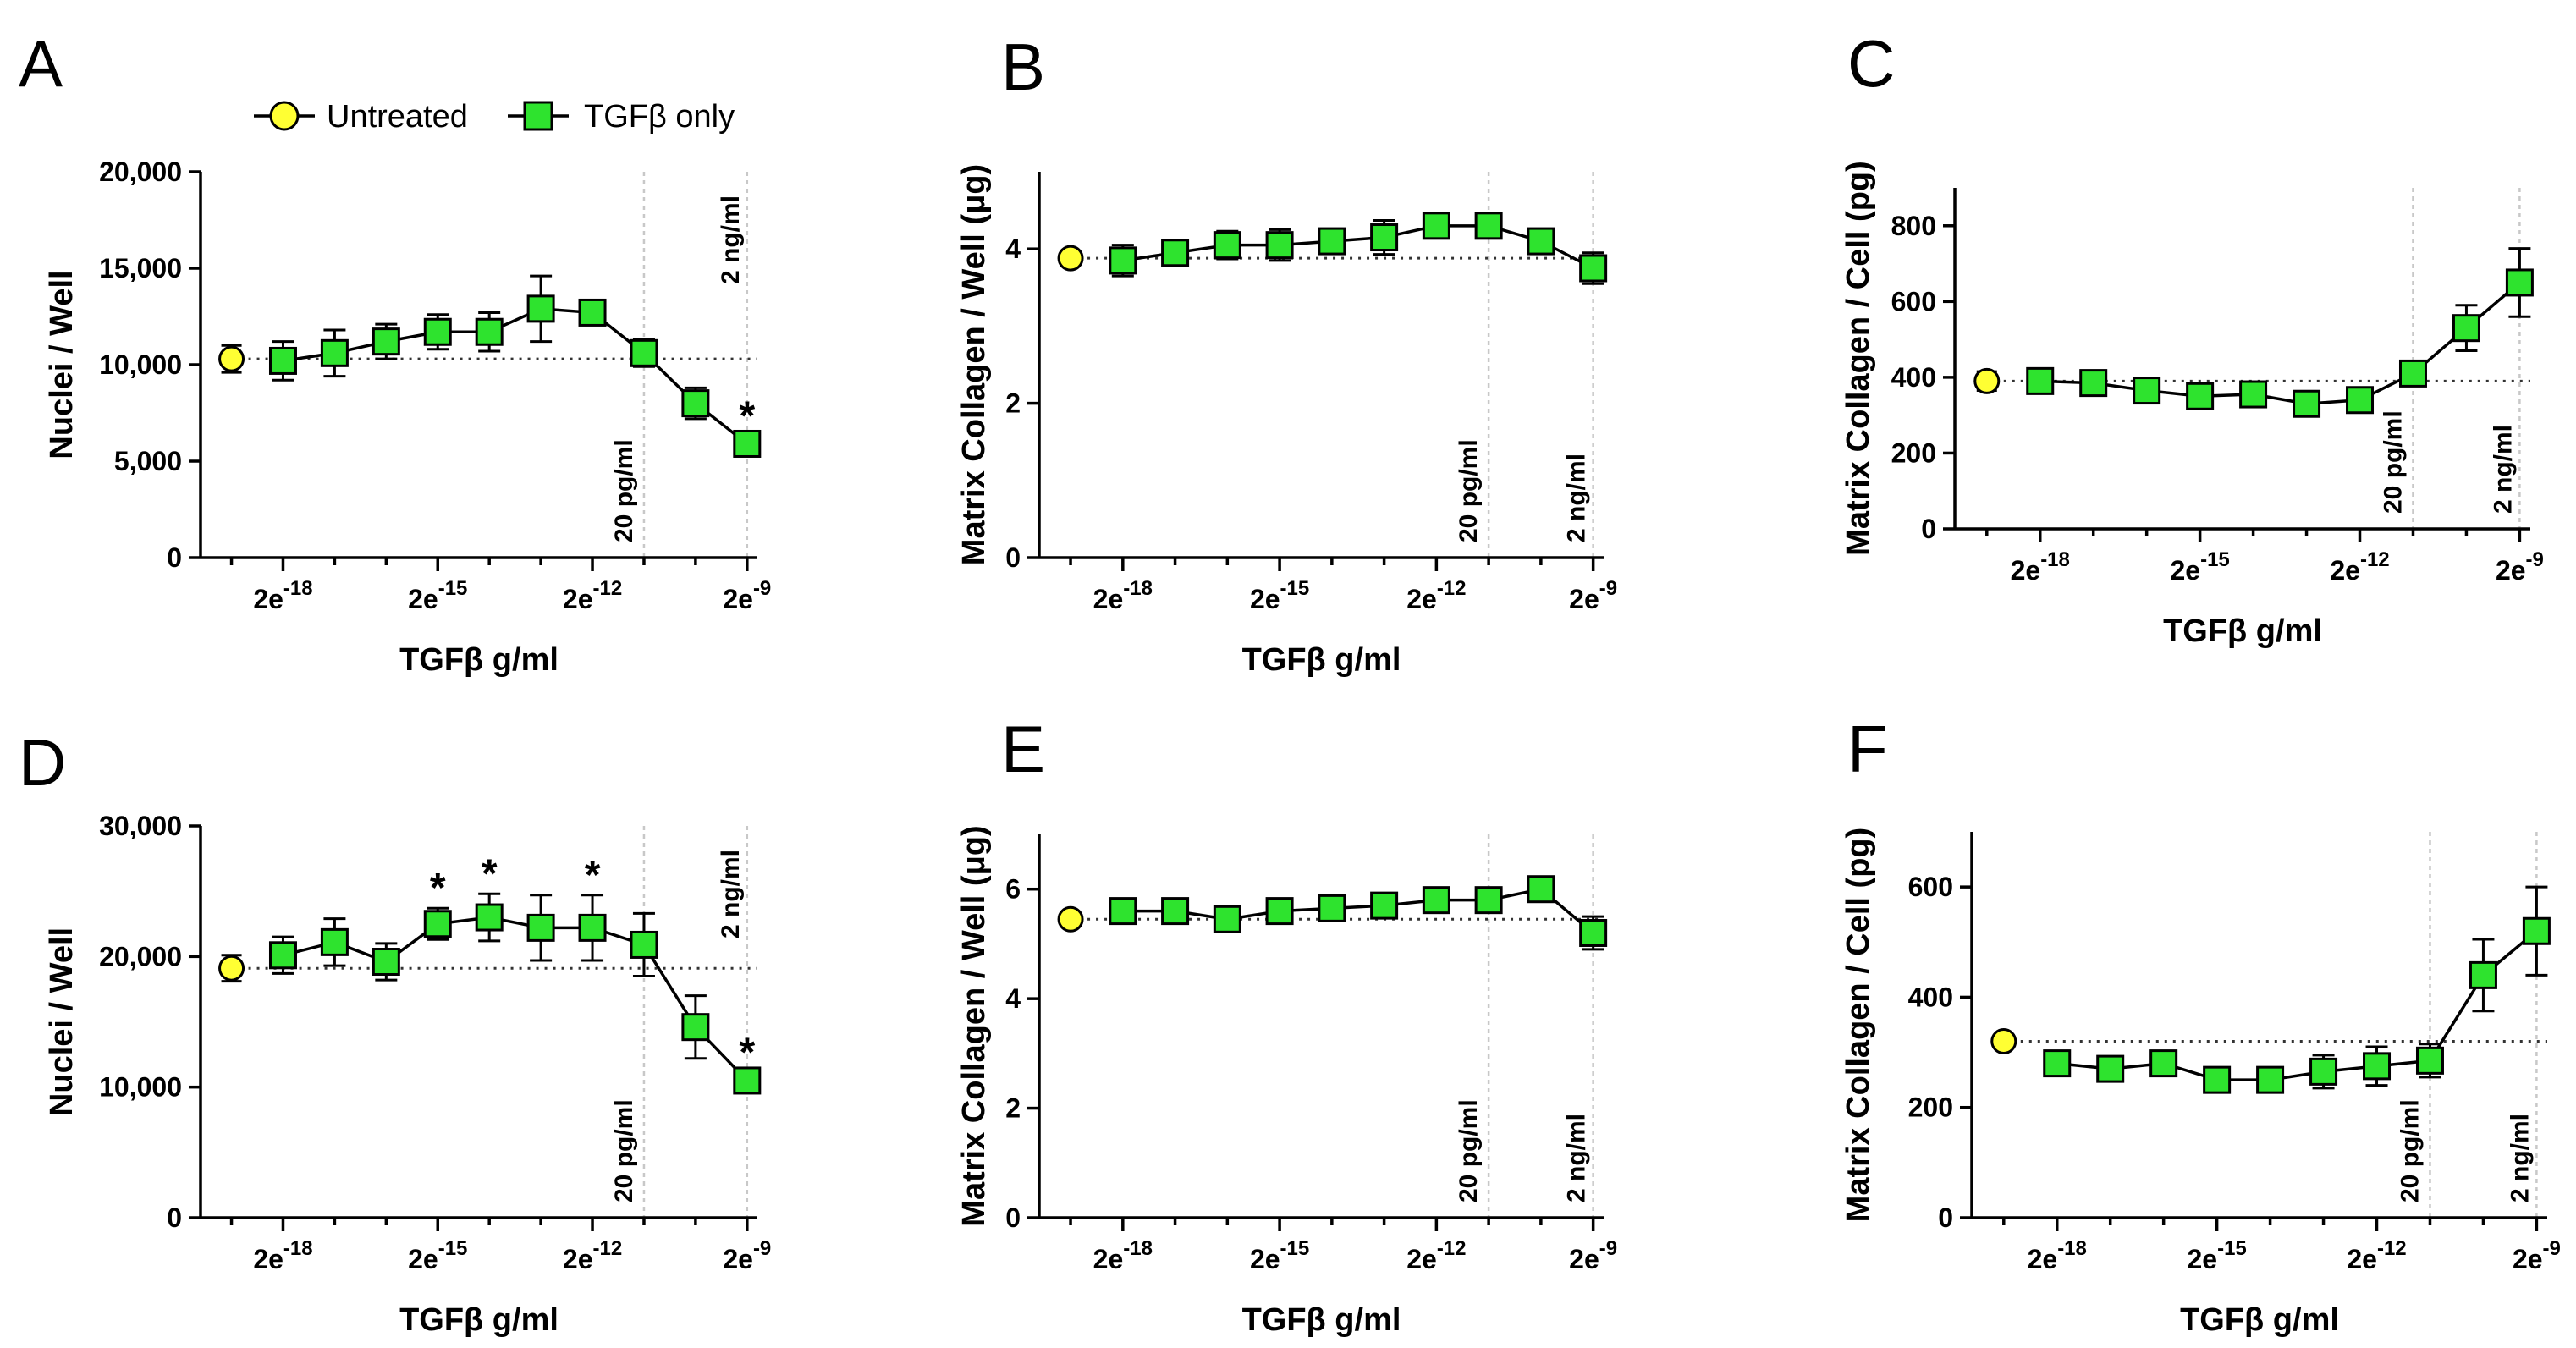 The height and width of the screenshot is (1348, 2576). I want to click on panel-letter: F, so click(1867, 749).